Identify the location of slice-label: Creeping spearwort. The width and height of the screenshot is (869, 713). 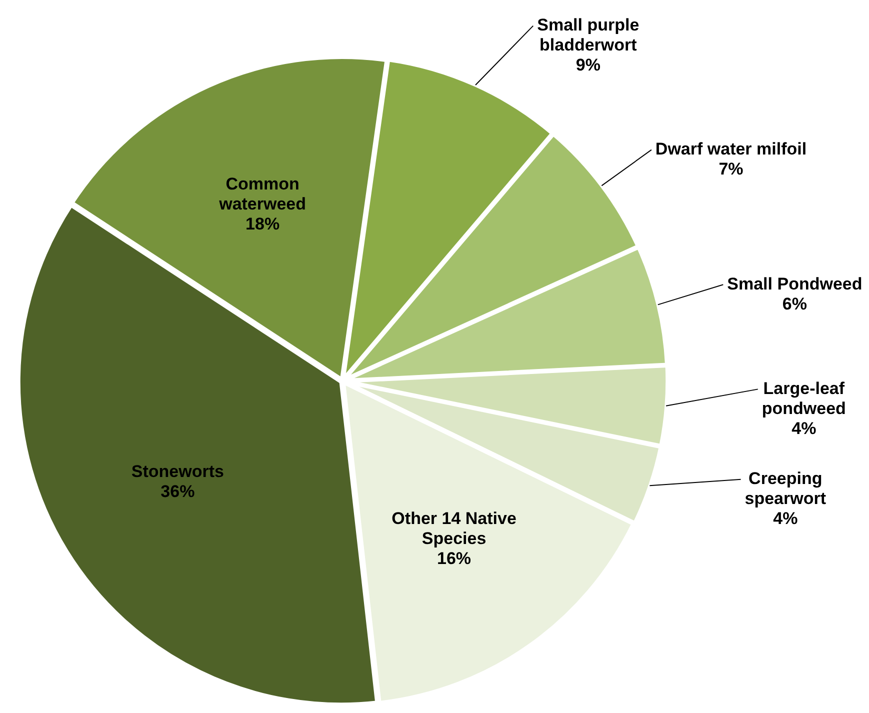
(785, 488).